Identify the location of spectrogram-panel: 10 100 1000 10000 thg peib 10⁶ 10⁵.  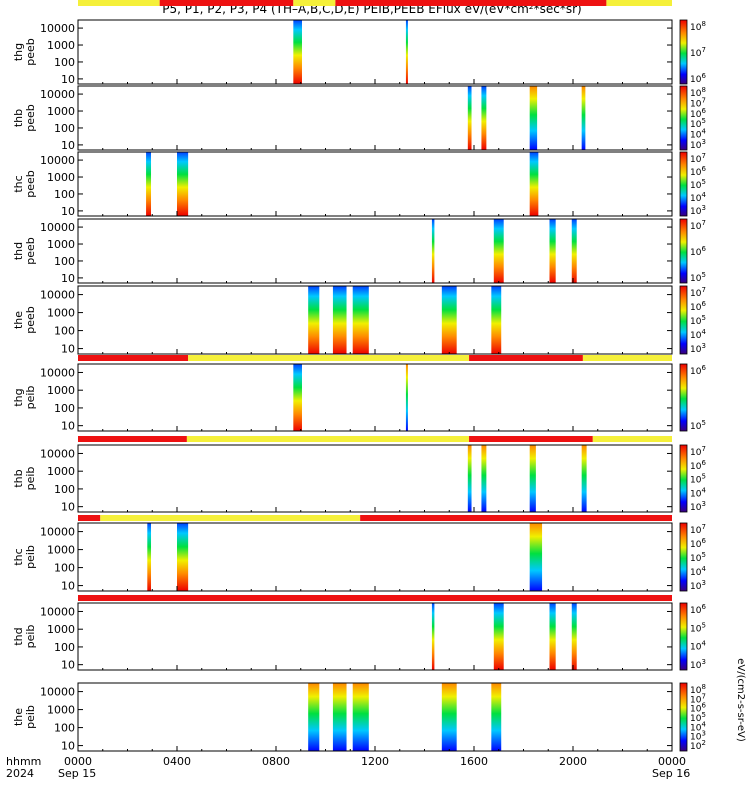
(359, 398).